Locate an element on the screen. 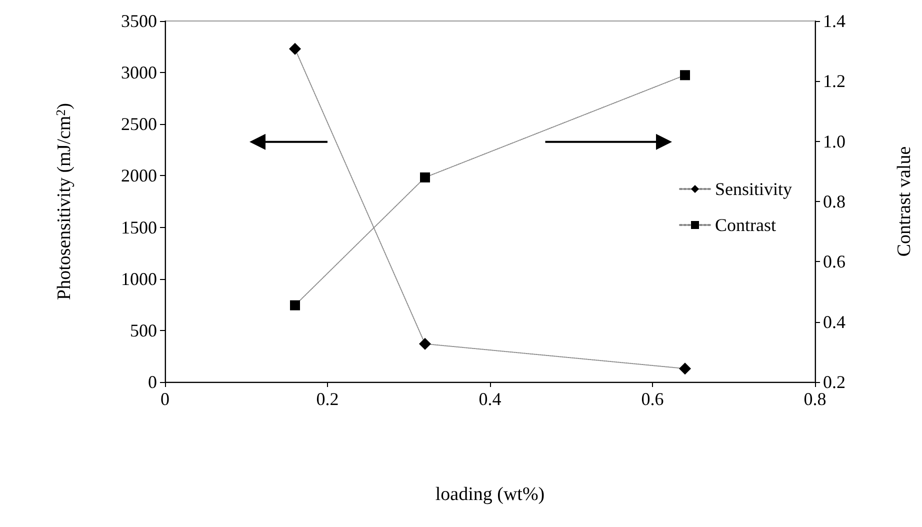  y2-tick-label: 1.0 is located at coordinates (834, 141).